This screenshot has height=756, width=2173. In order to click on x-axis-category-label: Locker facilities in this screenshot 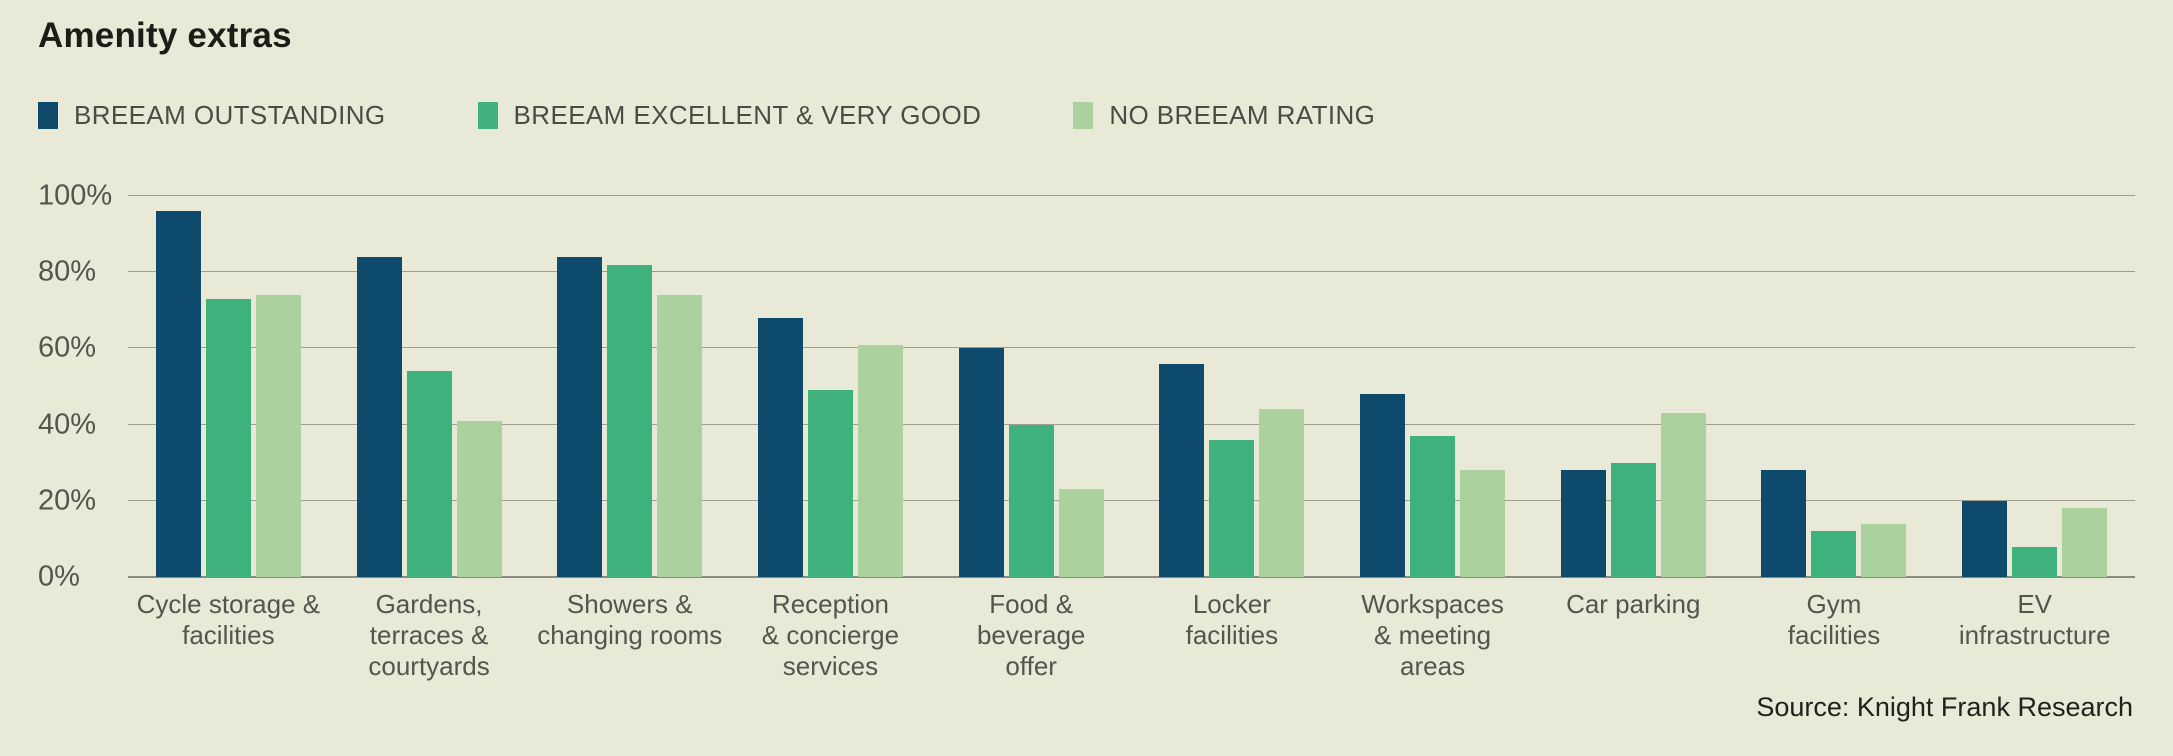, I will do `click(1232, 635)`.